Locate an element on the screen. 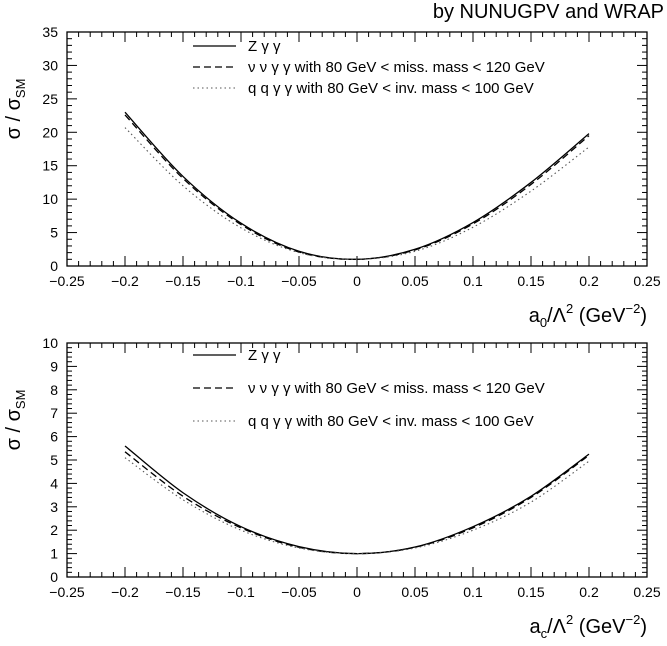 The width and height of the screenshot is (667, 646). y-tick-label: 35 is located at coordinates (50, 32).